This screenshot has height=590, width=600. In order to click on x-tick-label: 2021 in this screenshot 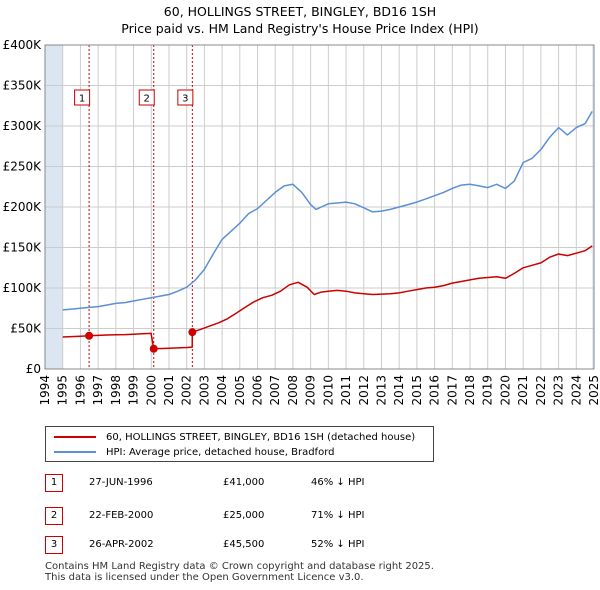, I will do `click(523, 390)`.